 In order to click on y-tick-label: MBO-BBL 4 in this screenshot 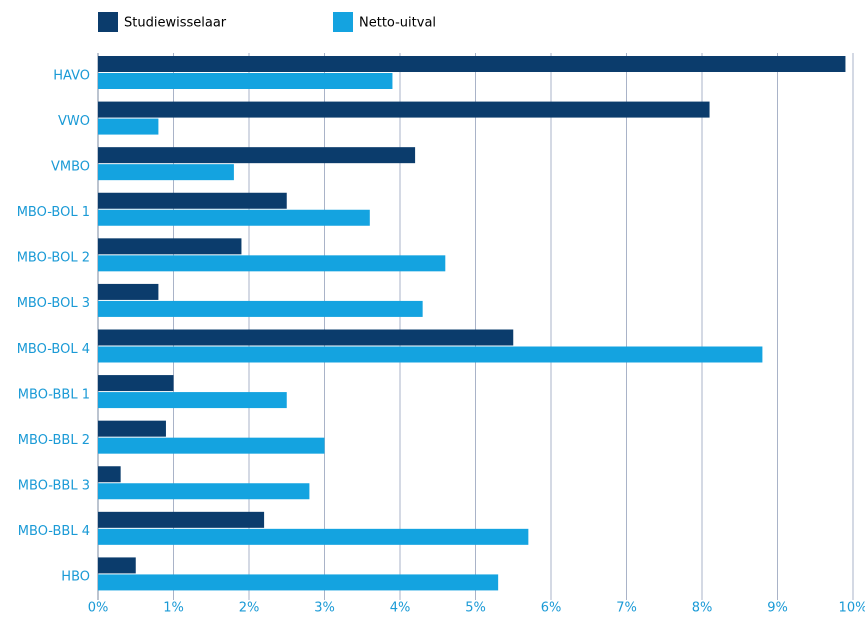, I will do `click(54, 531)`.